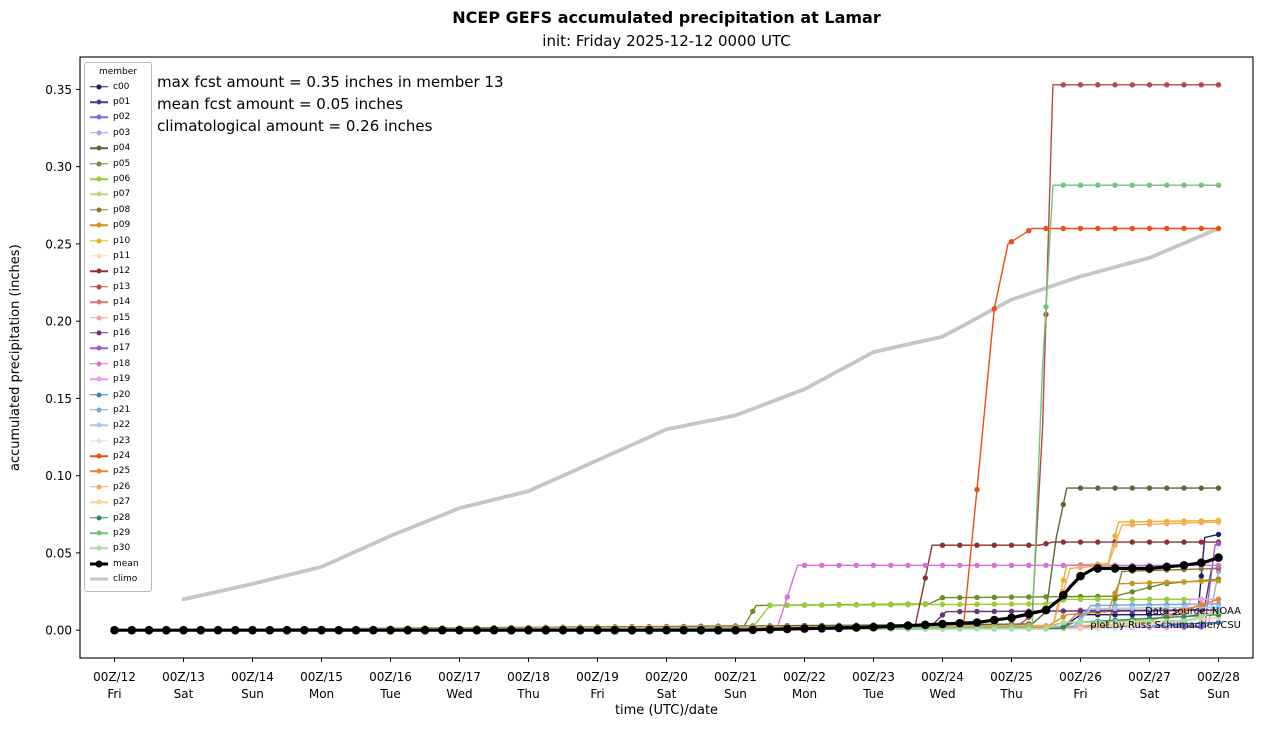 This screenshot has height=733, width=1281. Describe the element at coordinates (99, 271) in the screenshot. I see `legend-swatch-p12` at that location.